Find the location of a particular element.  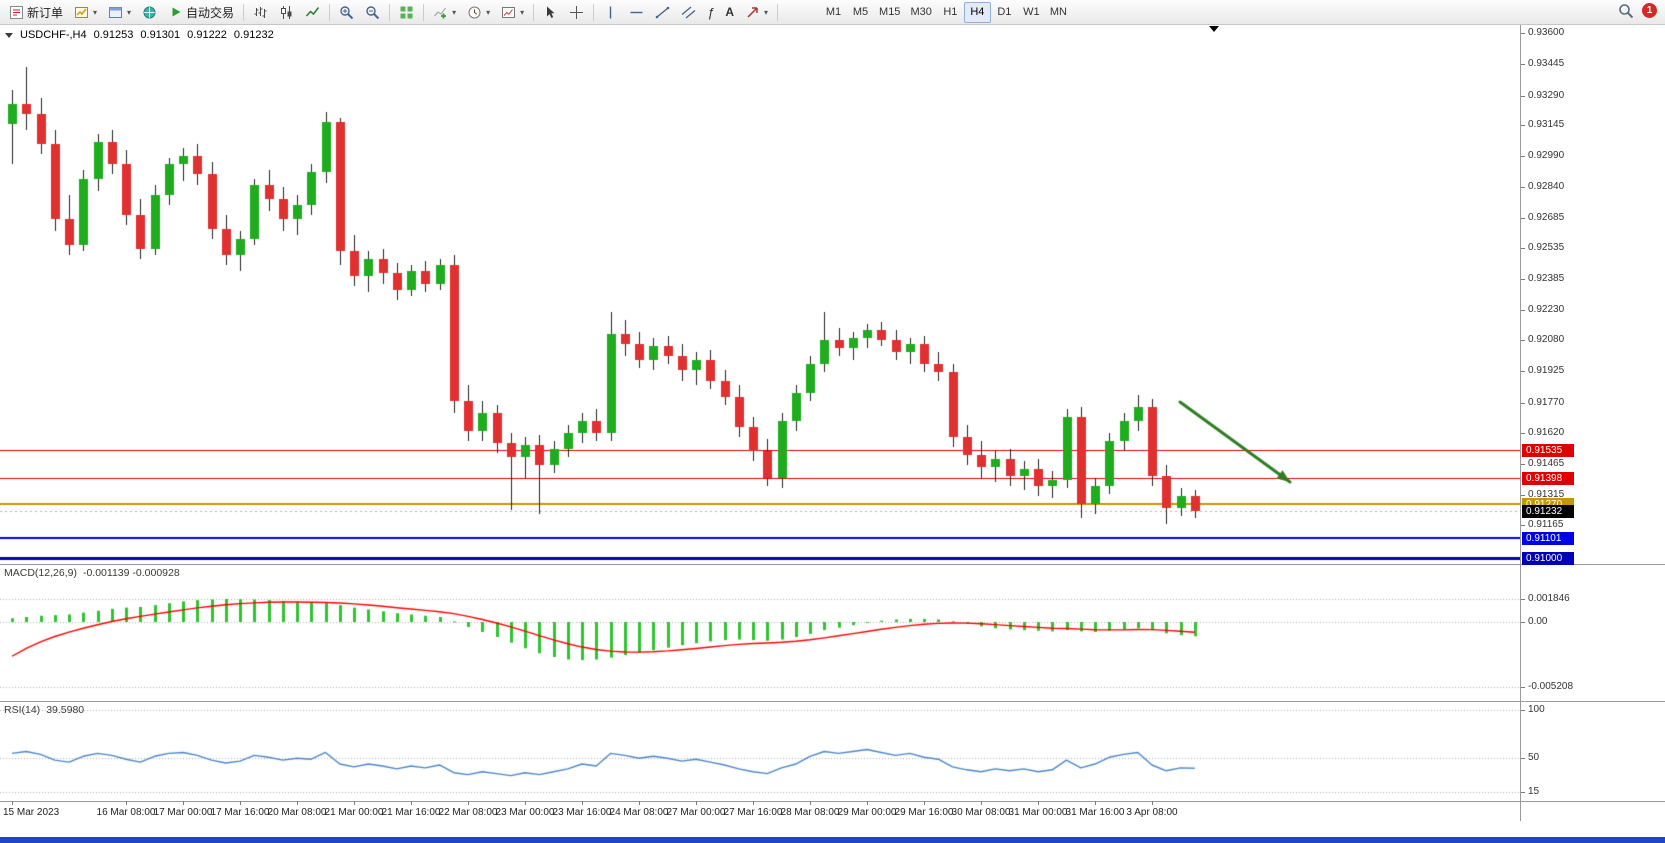

zoom-in-icon is located at coordinates (346, 12).